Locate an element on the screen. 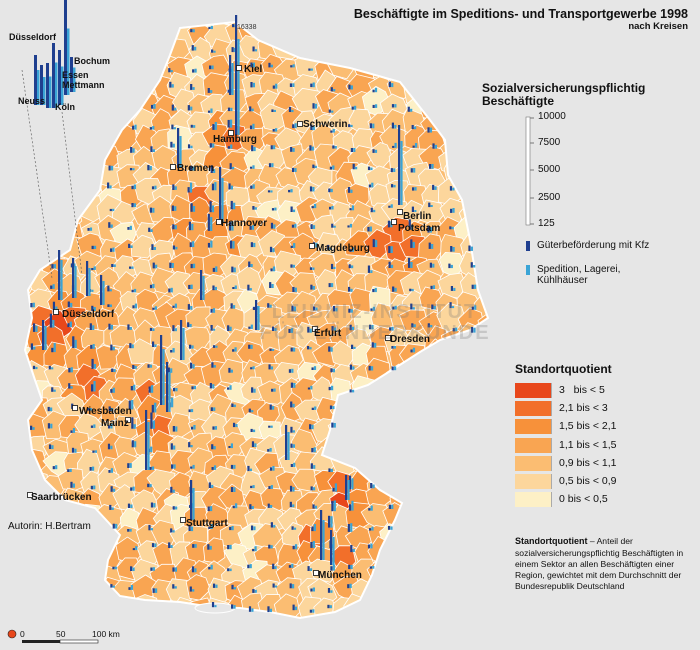 Image resolution: width=700 pixels, height=650 pixels. standortquotient-class: 0,5 bis < 0,9 is located at coordinates (605, 482).